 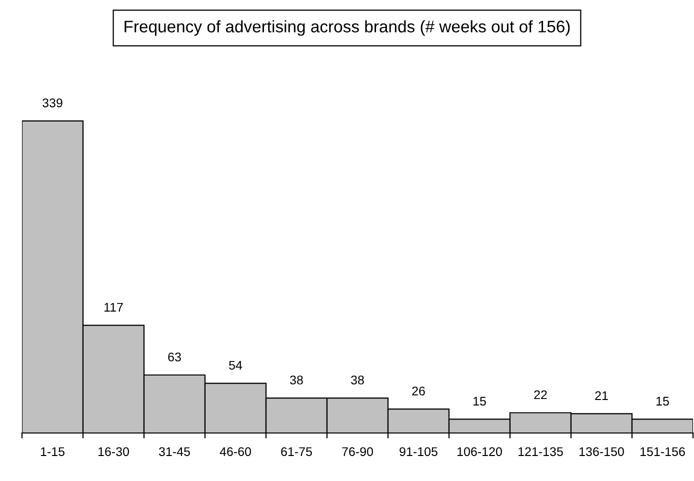 What do you see at coordinates (235, 365) in the screenshot?
I see `data-label: 54` at bounding box center [235, 365].